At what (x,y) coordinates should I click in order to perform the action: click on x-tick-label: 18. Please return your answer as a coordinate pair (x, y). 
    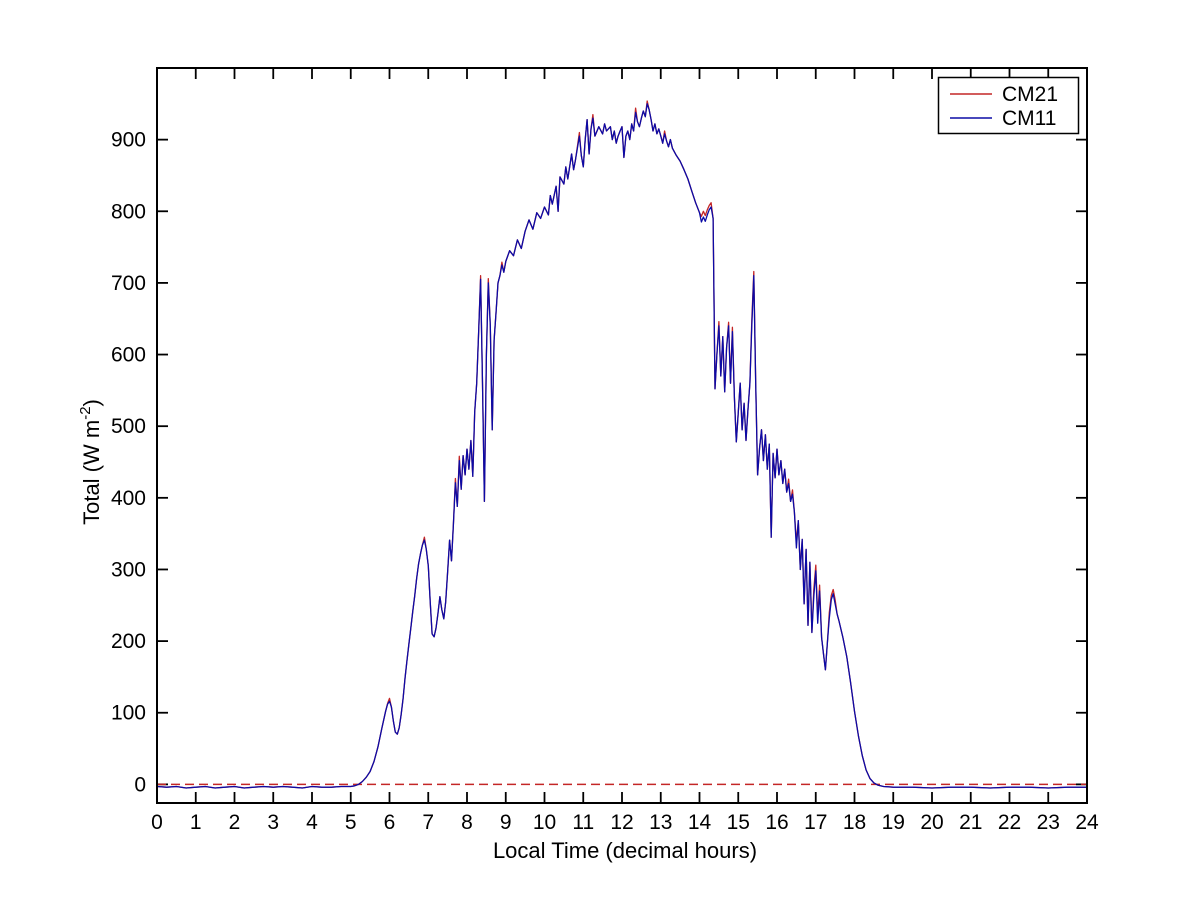
    Looking at the image, I should click on (854, 822).